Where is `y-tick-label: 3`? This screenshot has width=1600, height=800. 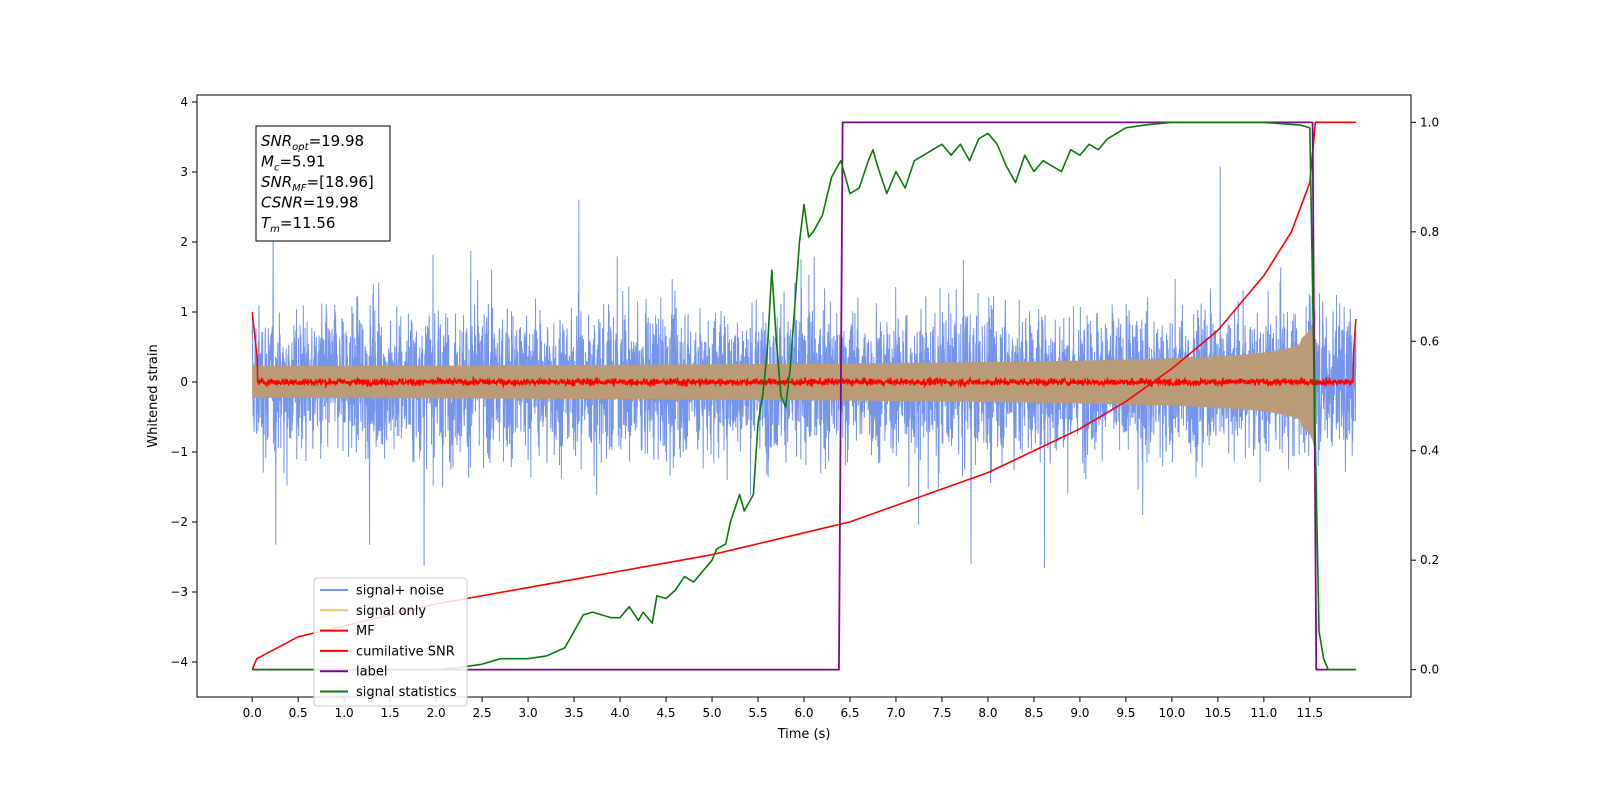 y-tick-label: 3 is located at coordinates (184, 172).